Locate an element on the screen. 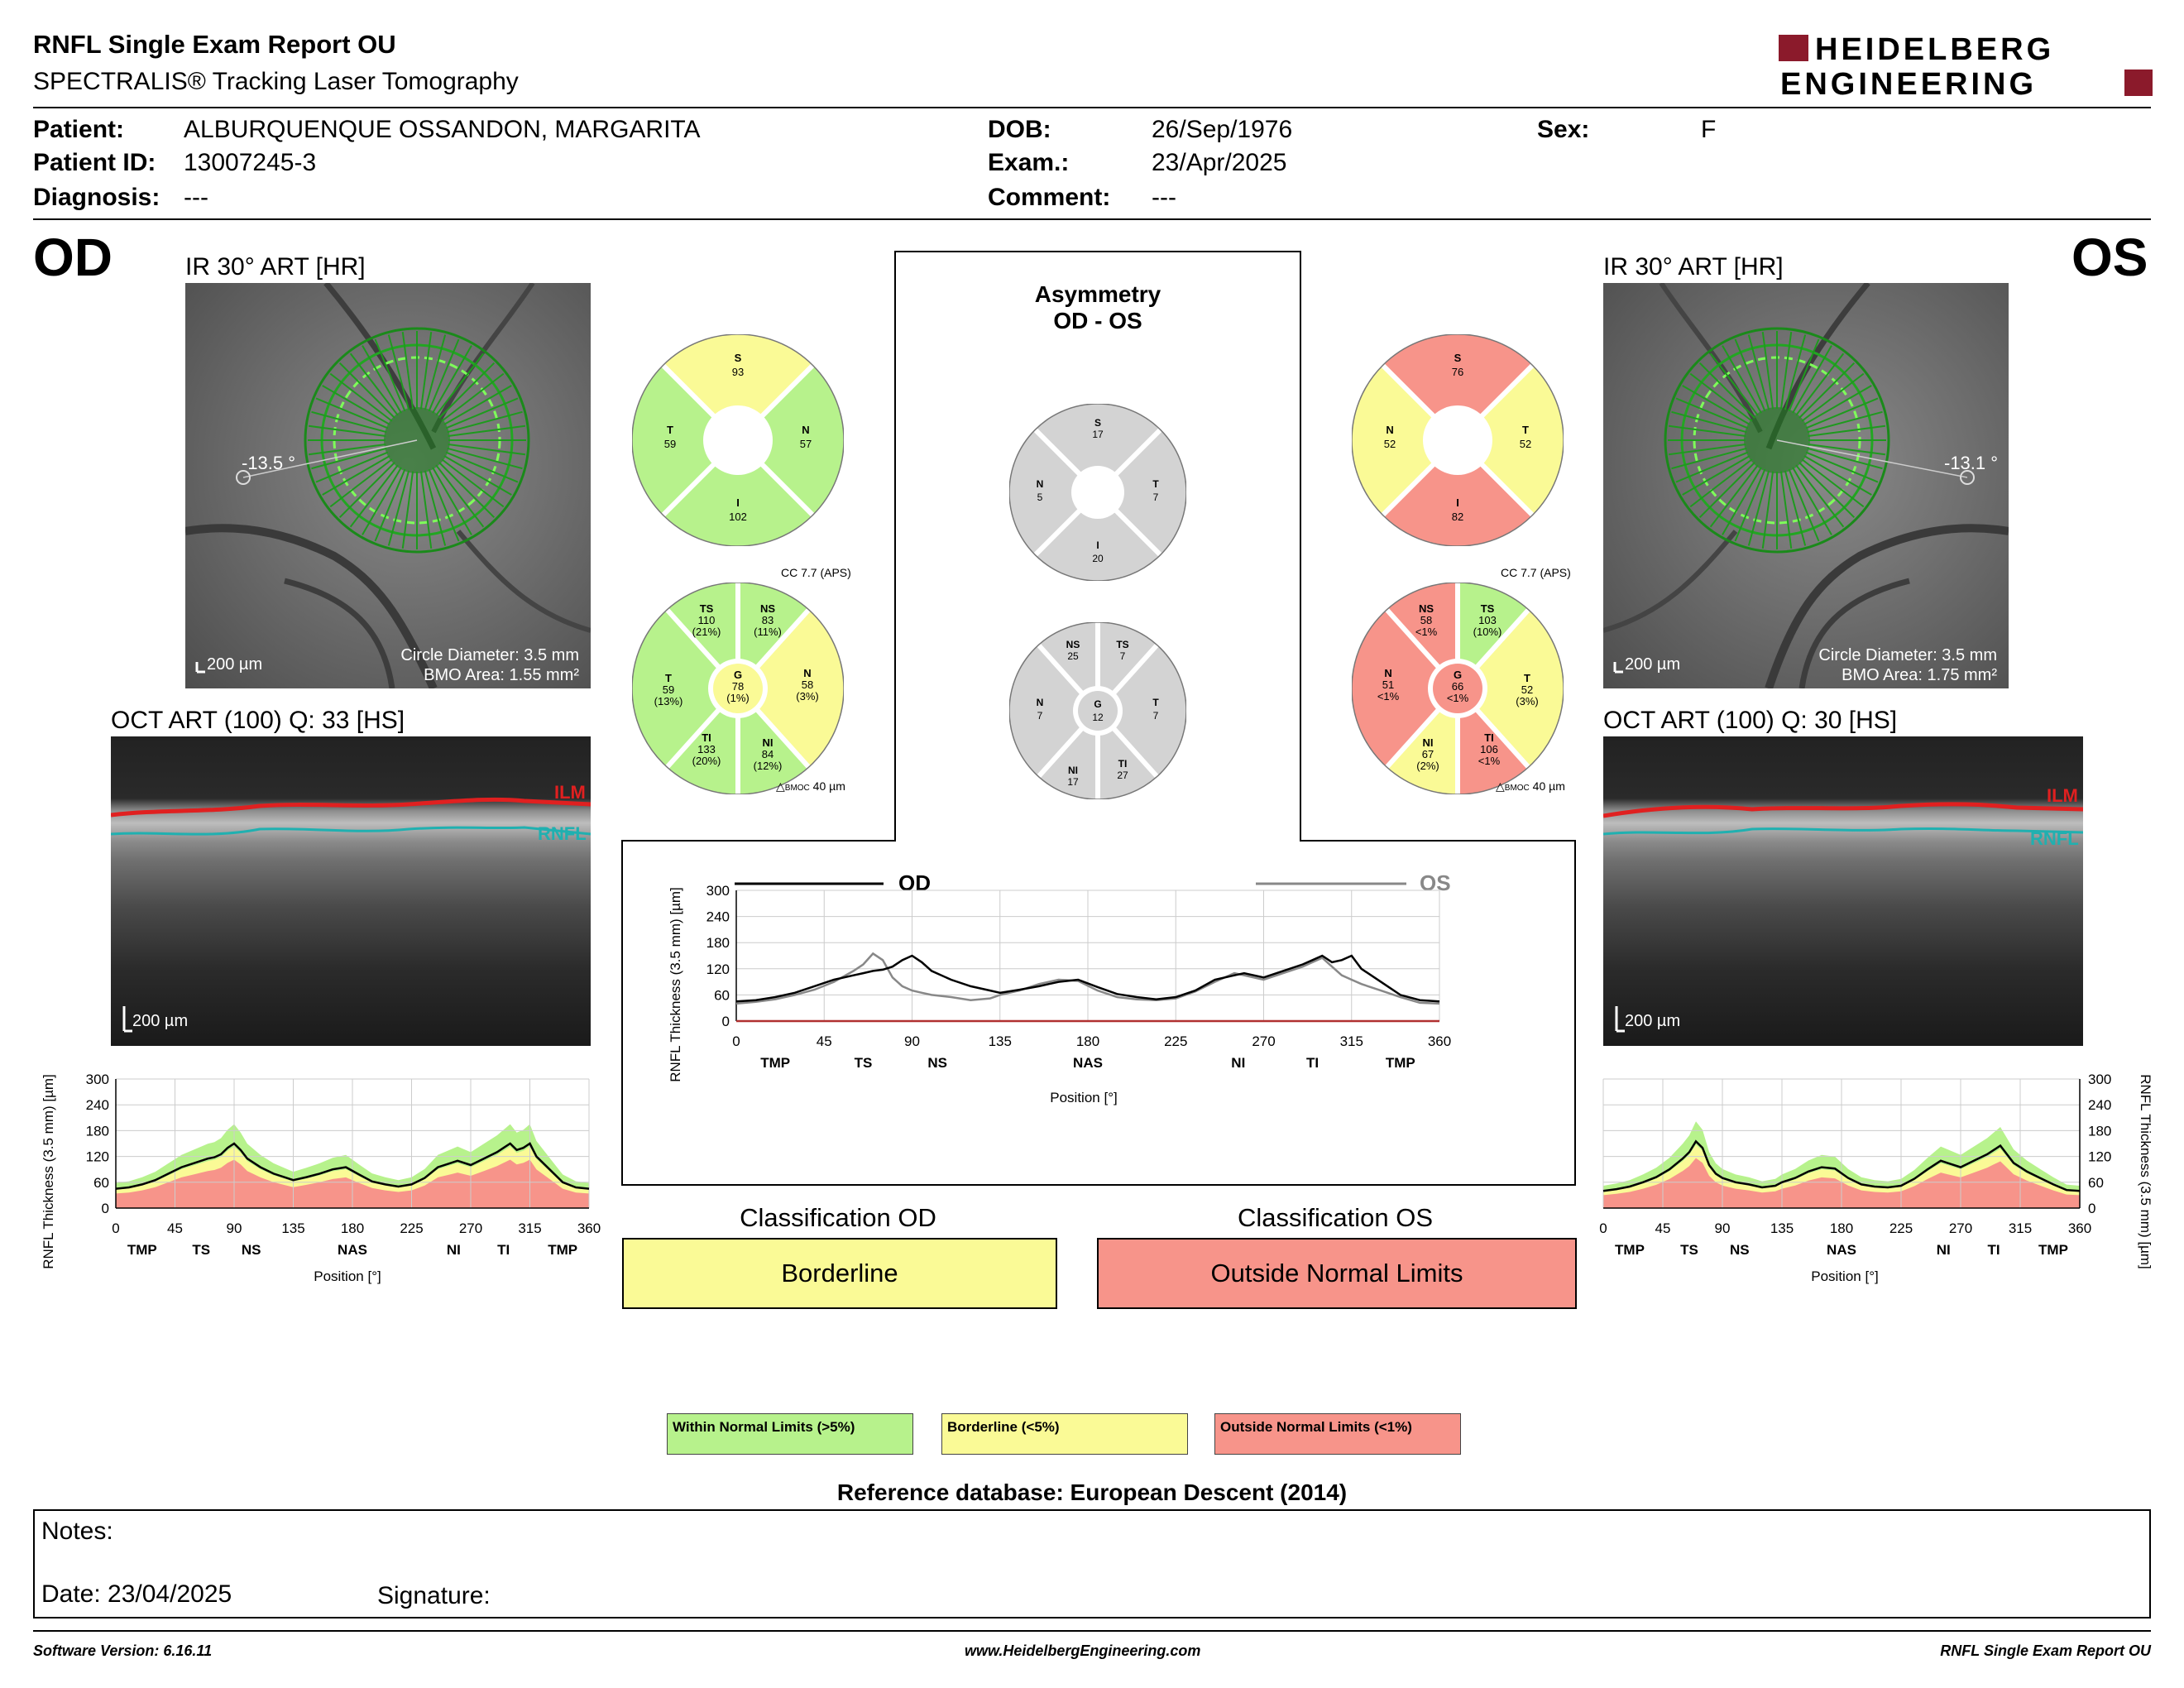 The height and width of the screenshot is (1688, 2184). os-ir-title: IR 30° ART [HR] is located at coordinates (1693, 267).